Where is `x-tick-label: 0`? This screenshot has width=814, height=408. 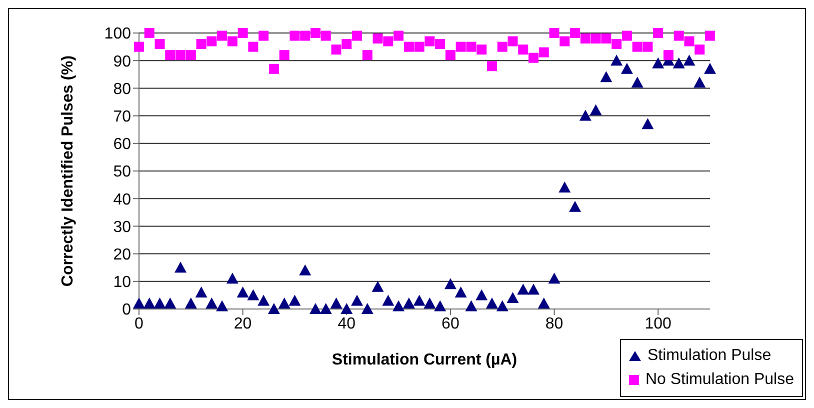 x-tick-label: 0 is located at coordinates (139, 323).